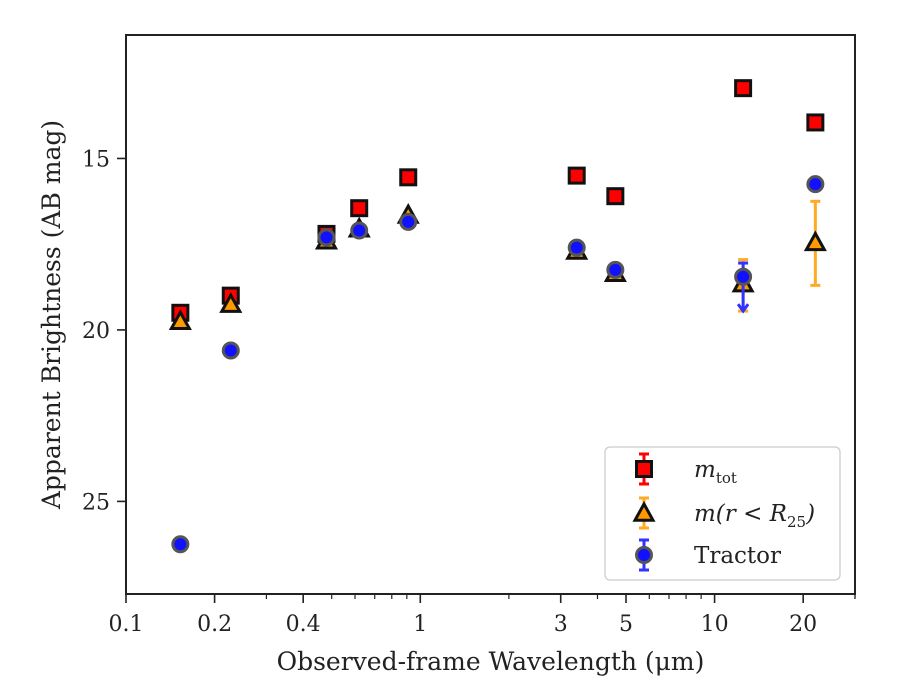  I want to click on legend-label-0: mtot, so click(715, 472).